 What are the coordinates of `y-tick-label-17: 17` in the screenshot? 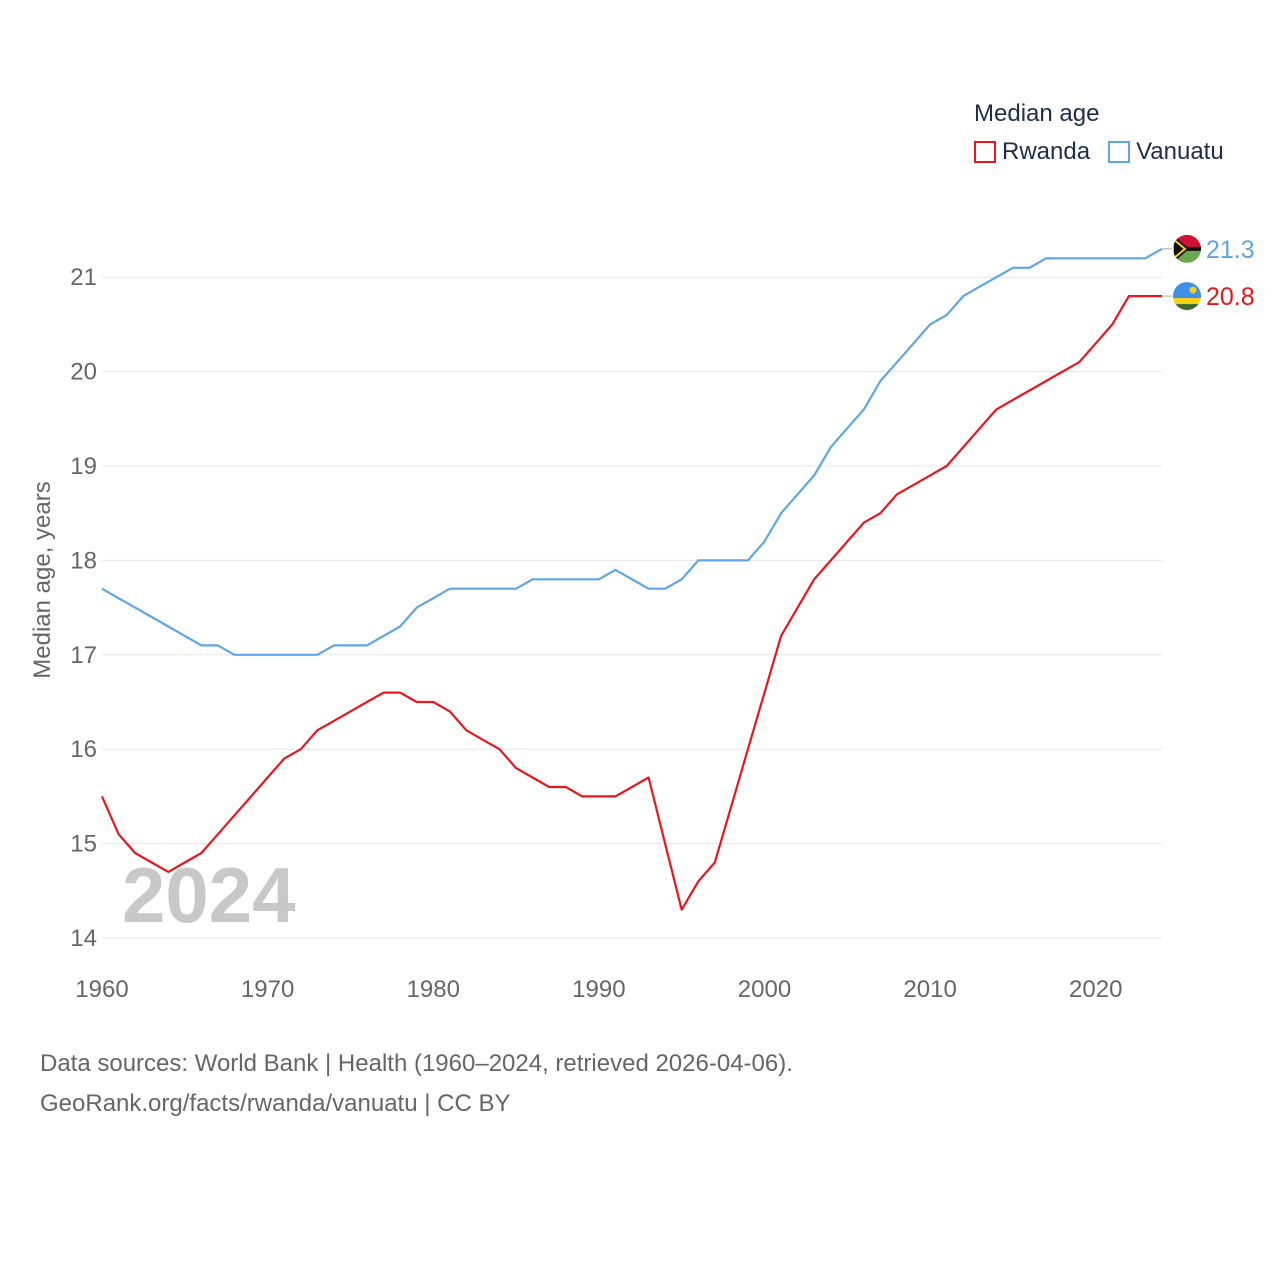 It's located at (83, 655).